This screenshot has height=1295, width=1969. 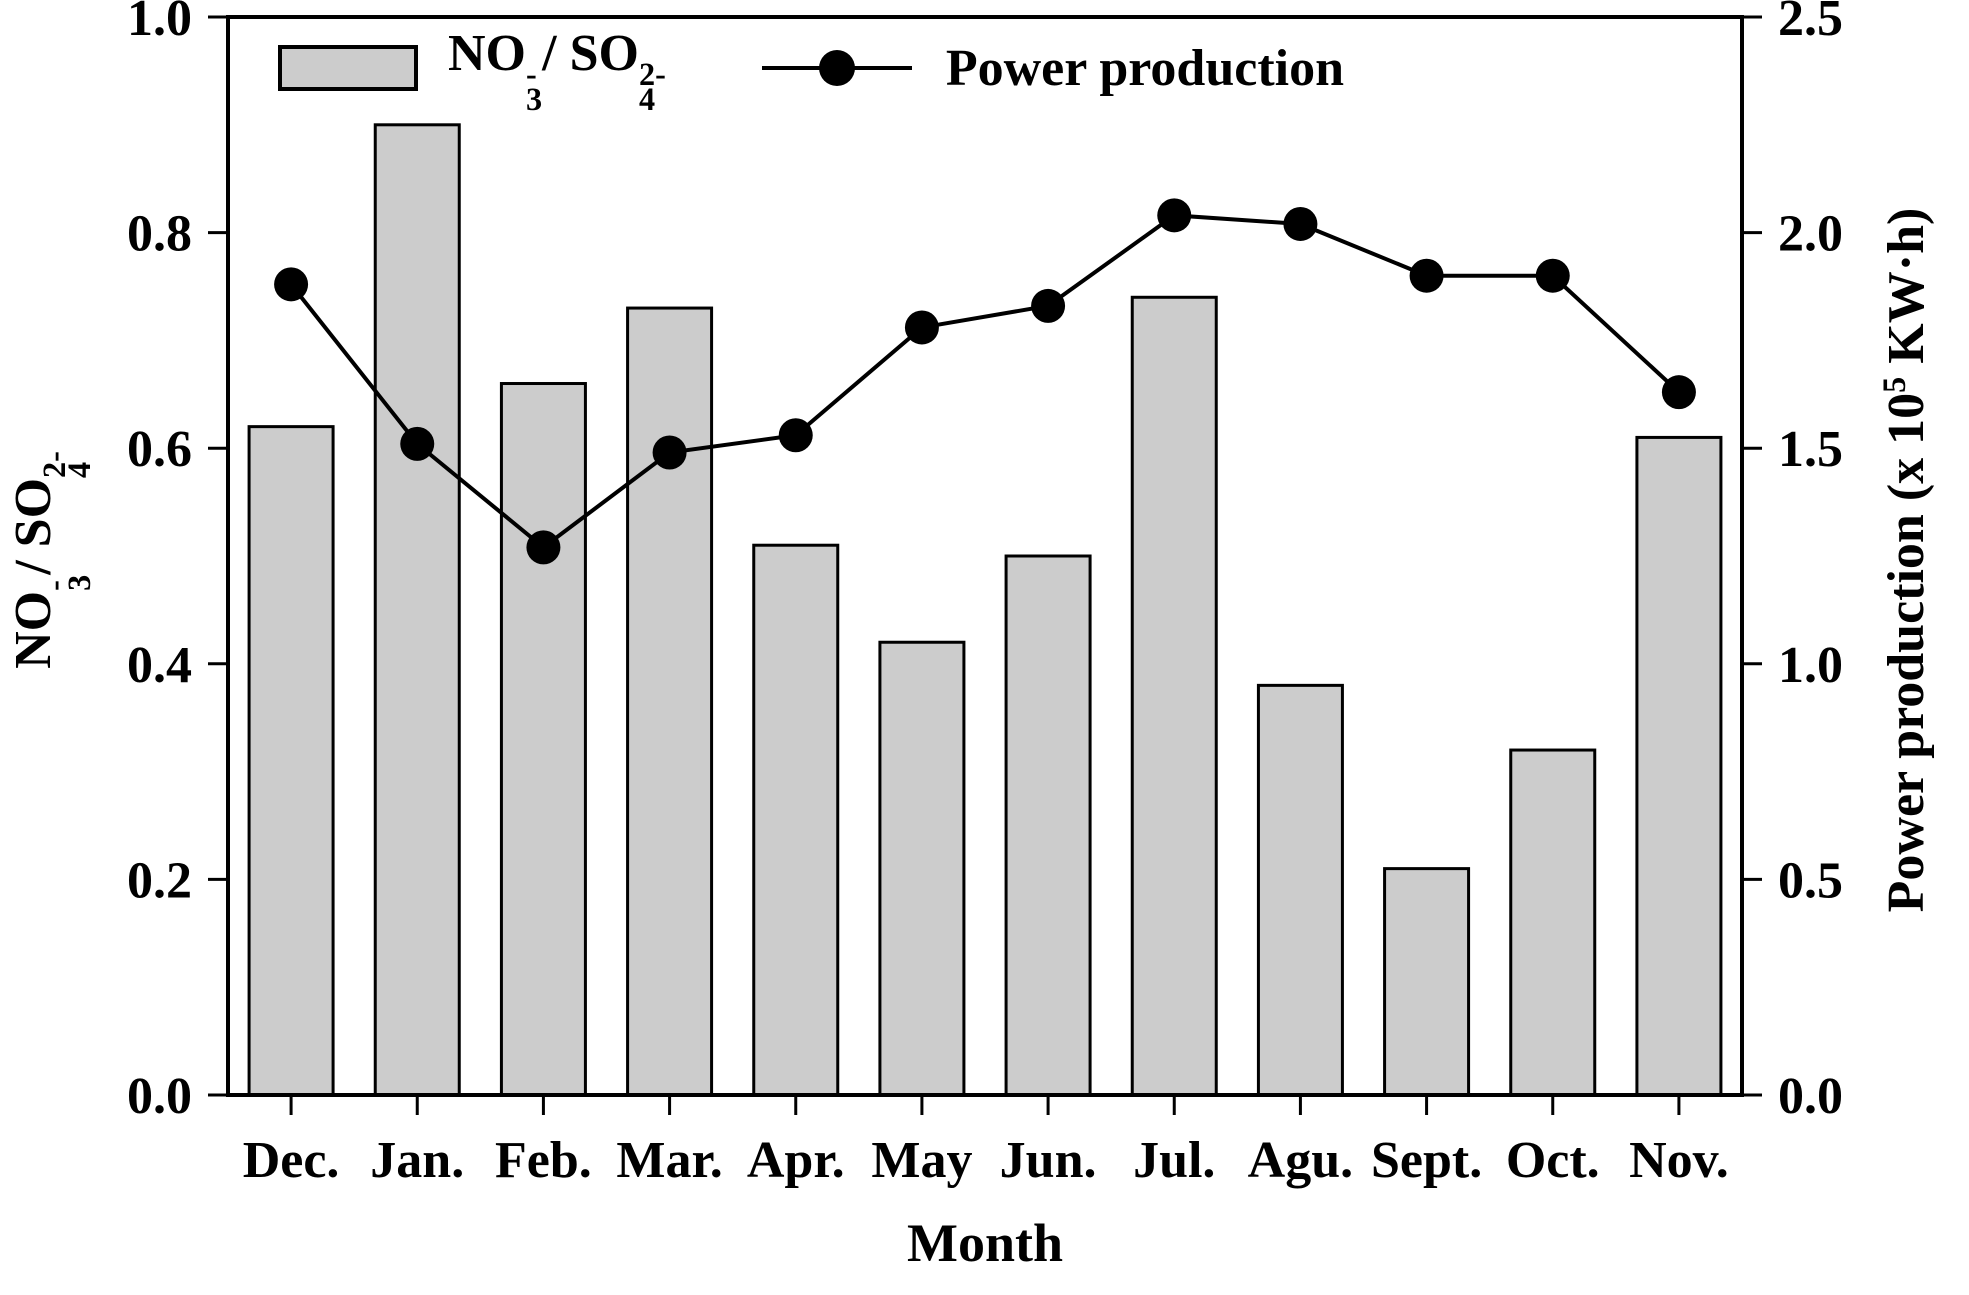 What do you see at coordinates (543, 1160) in the screenshot?
I see `x-axis-tick-label: Feb.` at bounding box center [543, 1160].